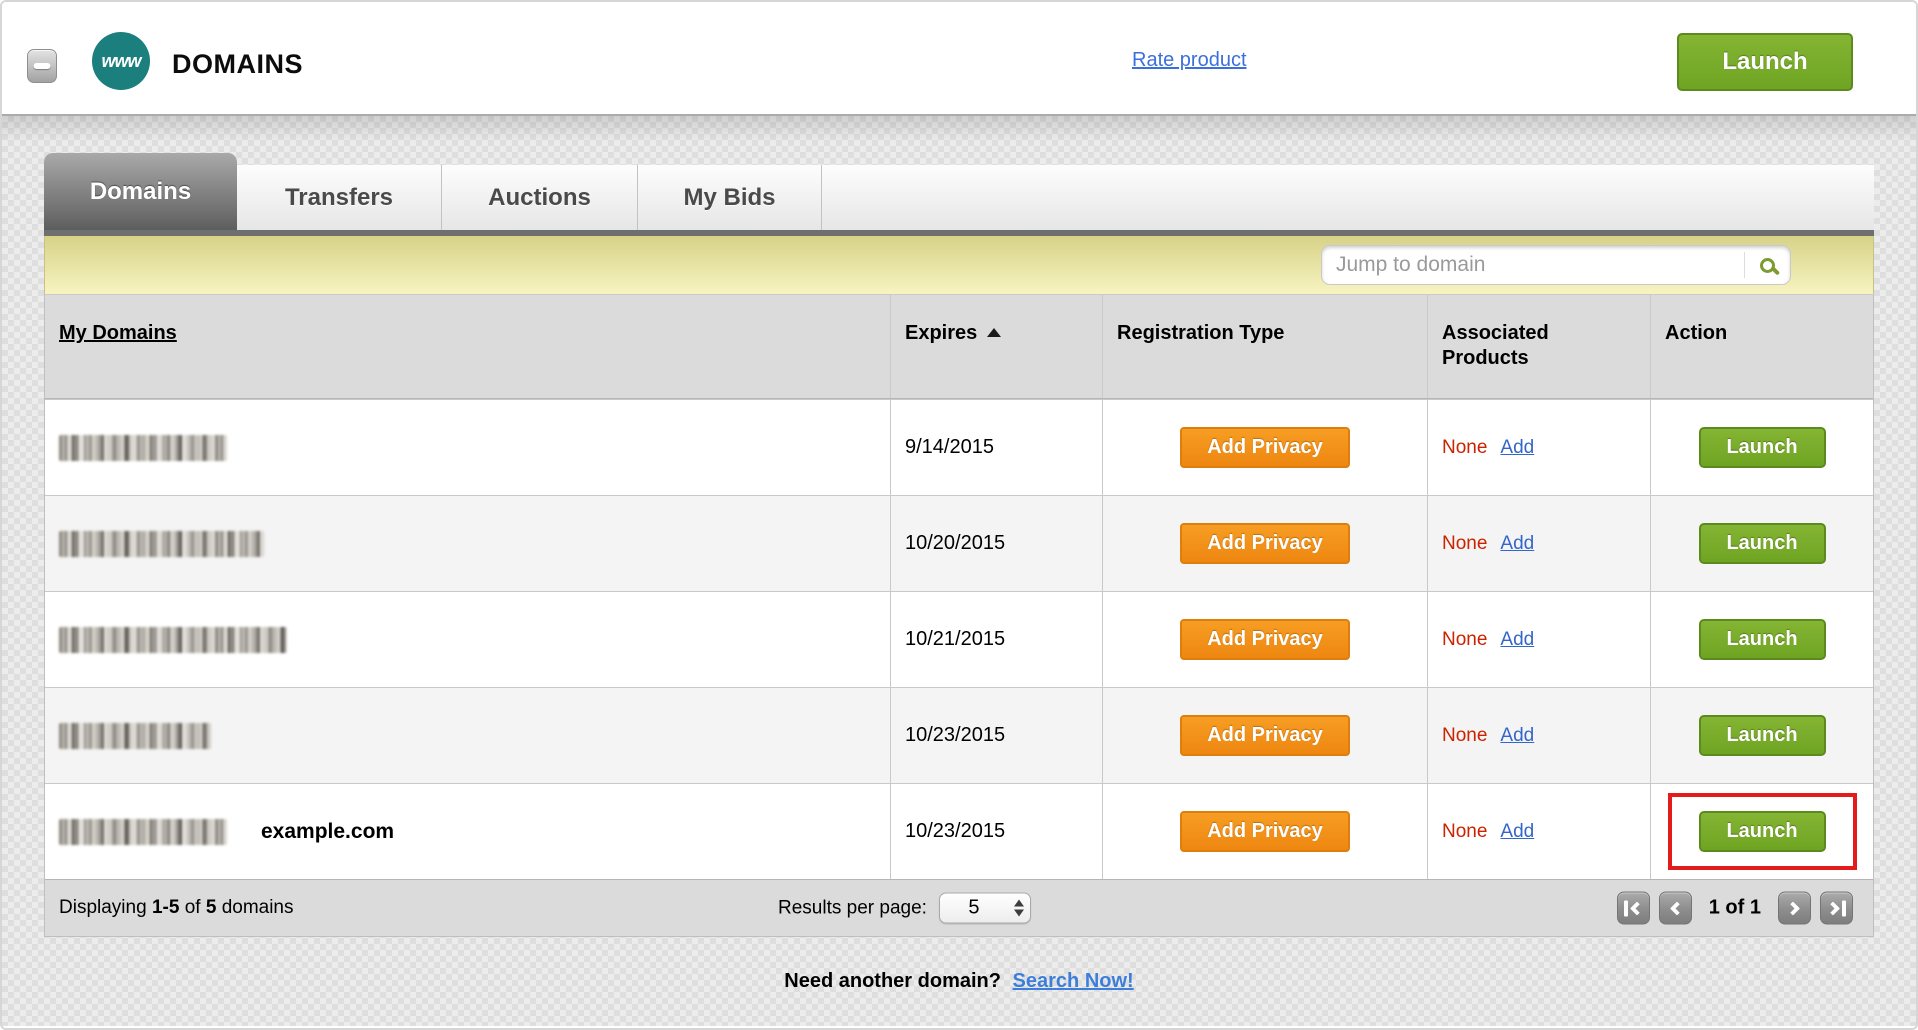 The image size is (1918, 1030). I want to click on last-page-icon, so click(1832, 908).